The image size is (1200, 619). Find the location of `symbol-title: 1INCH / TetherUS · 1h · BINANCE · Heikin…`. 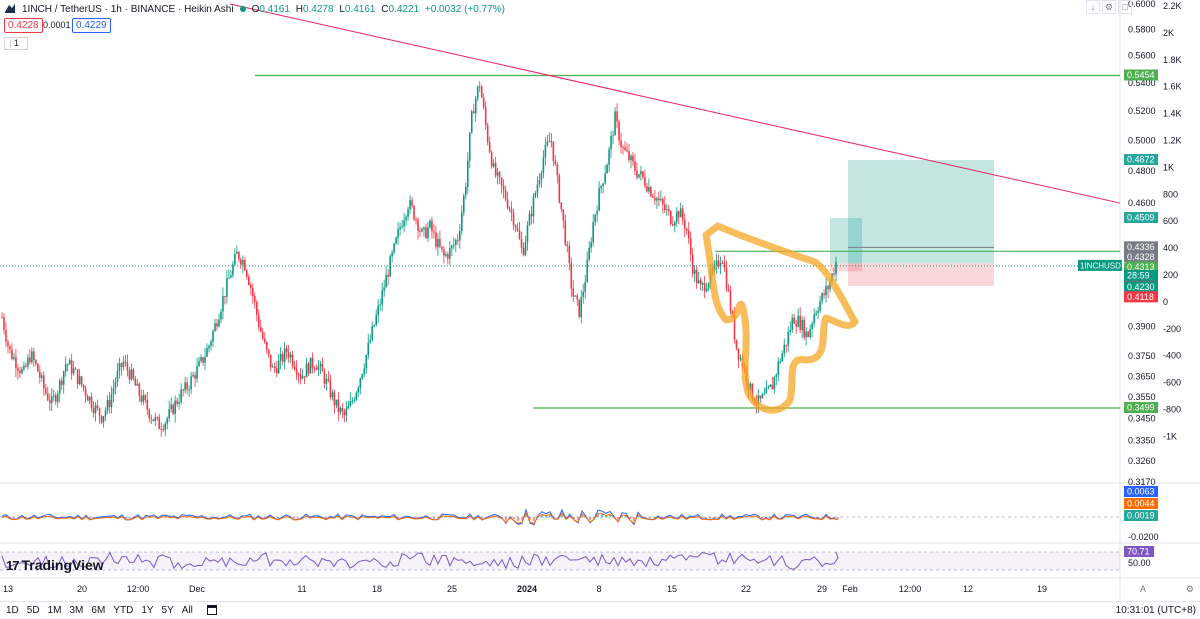

symbol-title: 1INCH / TetherUS · 1h · BINANCE · Heikin… is located at coordinates (128, 9).